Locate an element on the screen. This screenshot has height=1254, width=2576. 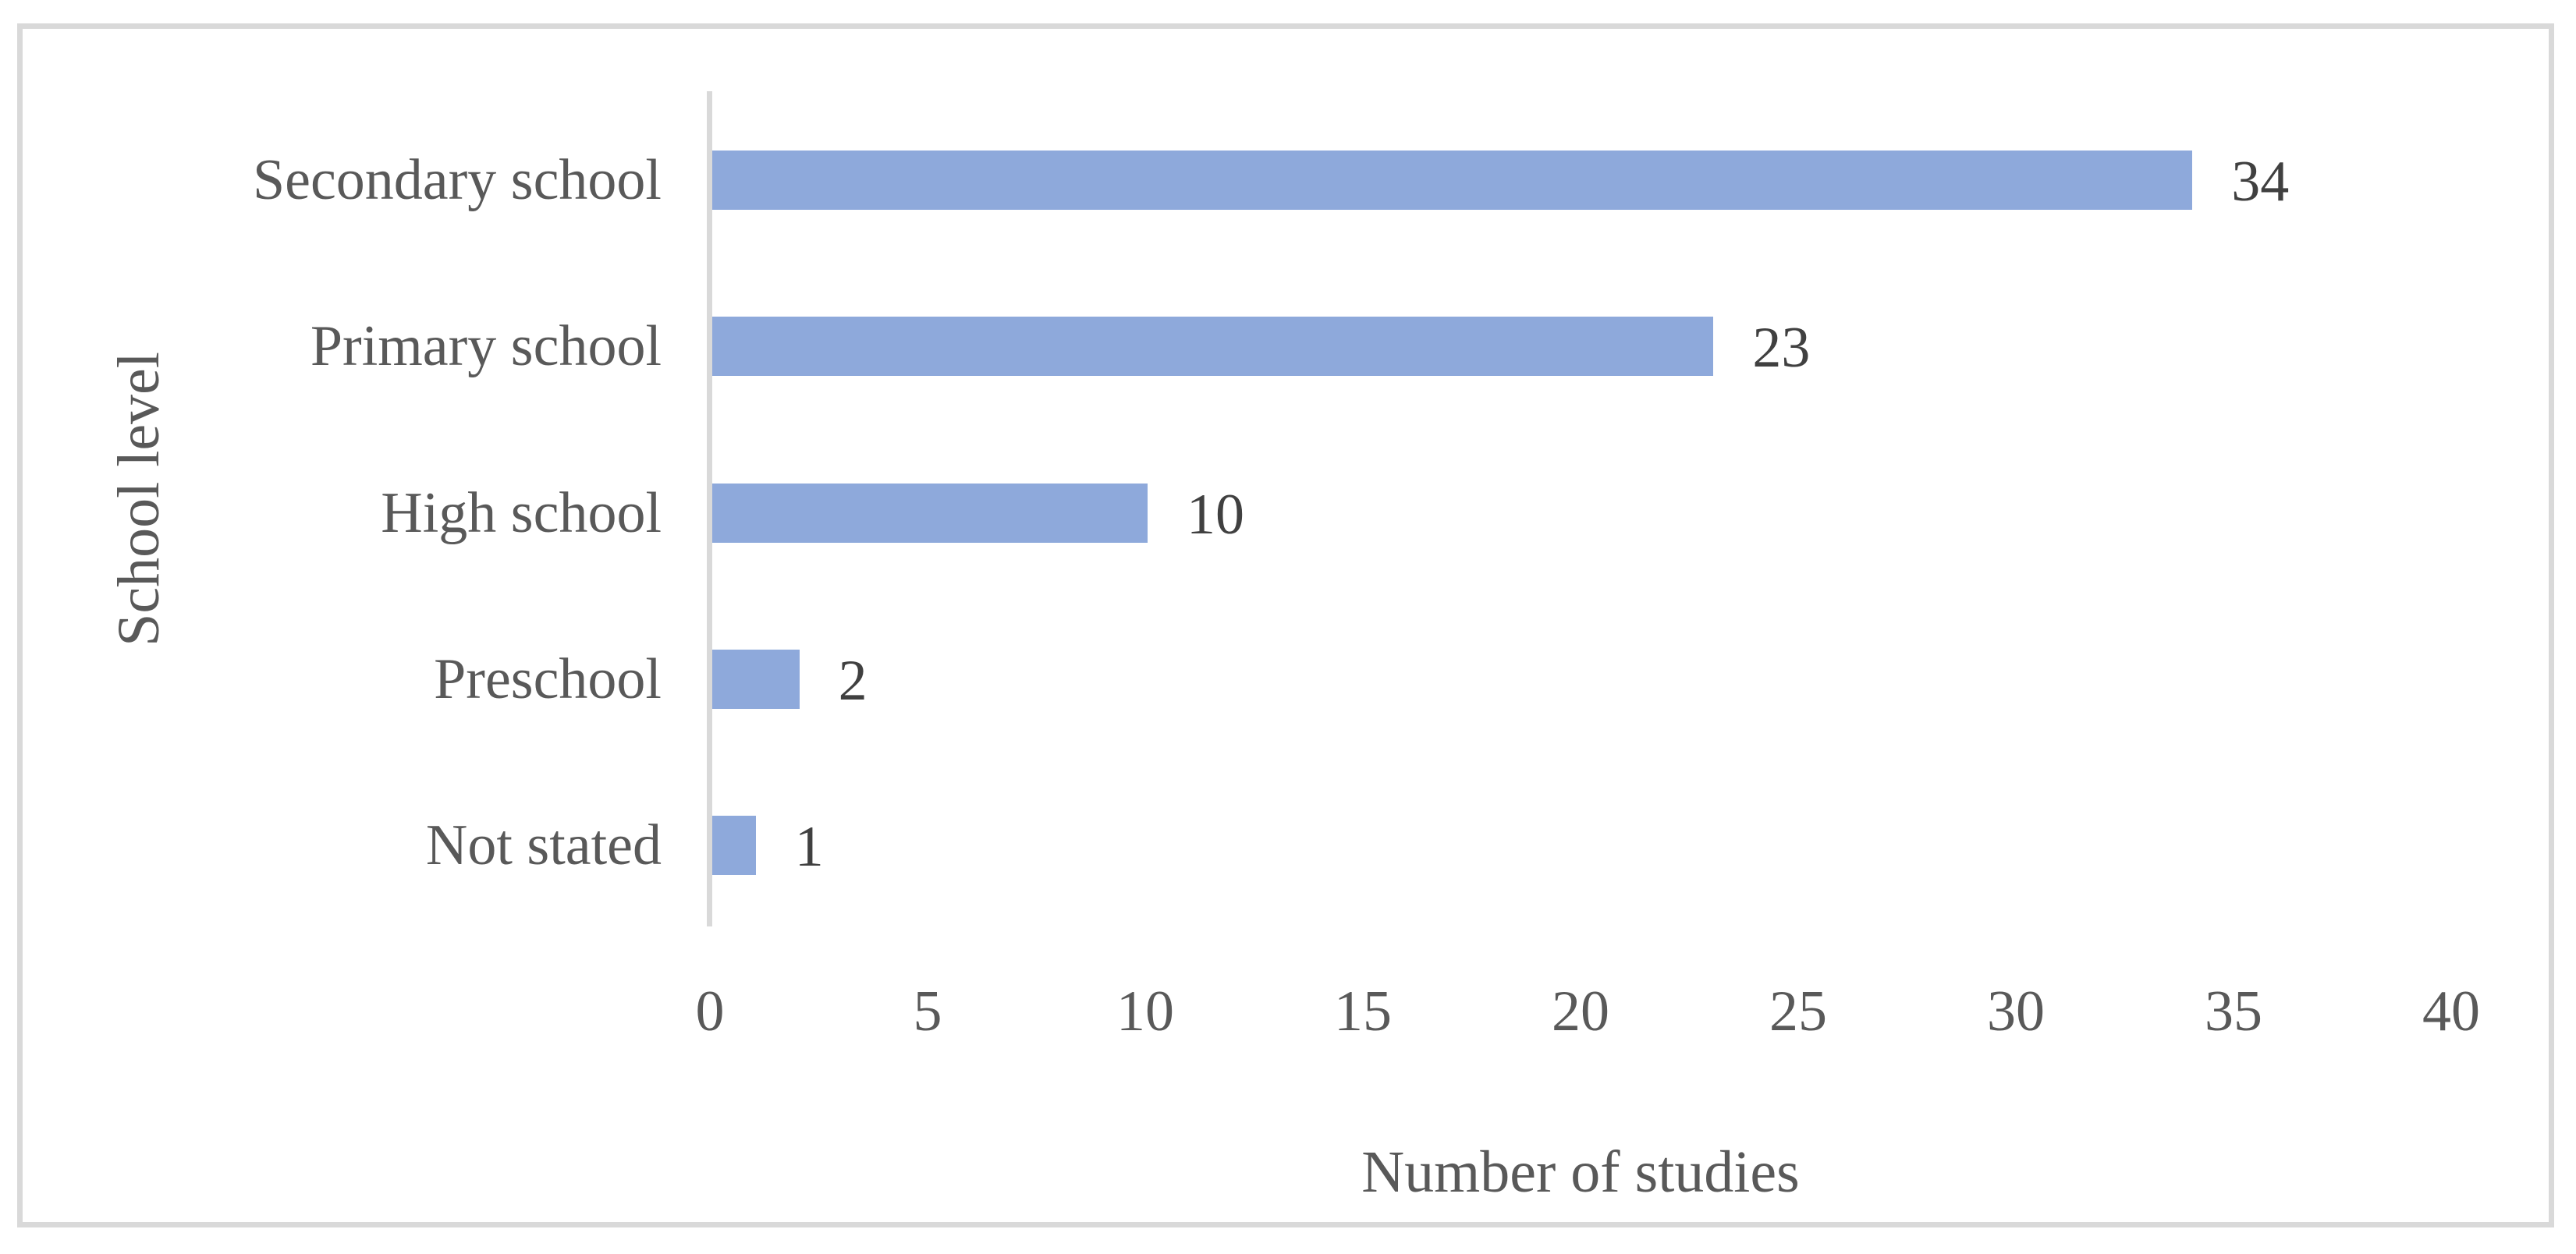
bar-value-label: 34 is located at coordinates (2260, 182).